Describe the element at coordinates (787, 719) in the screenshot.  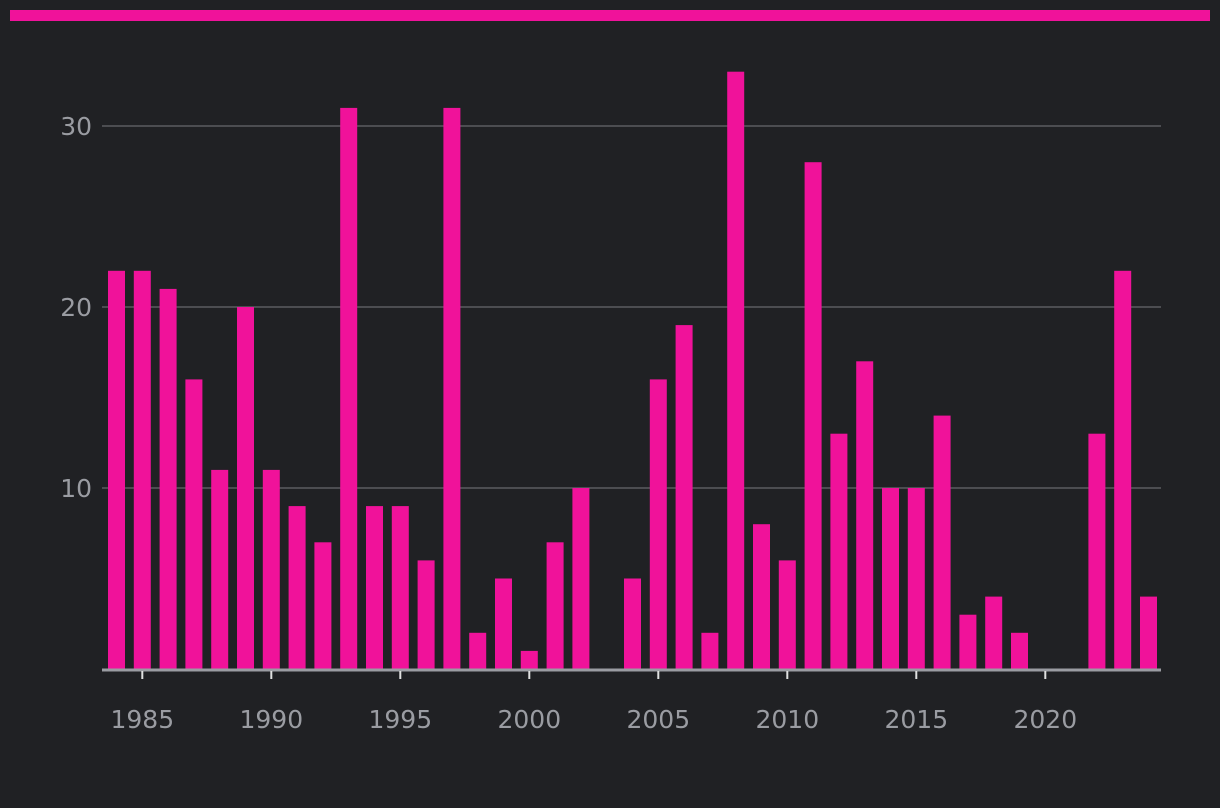
I see `x-tick-label-2010: 2010` at that location.